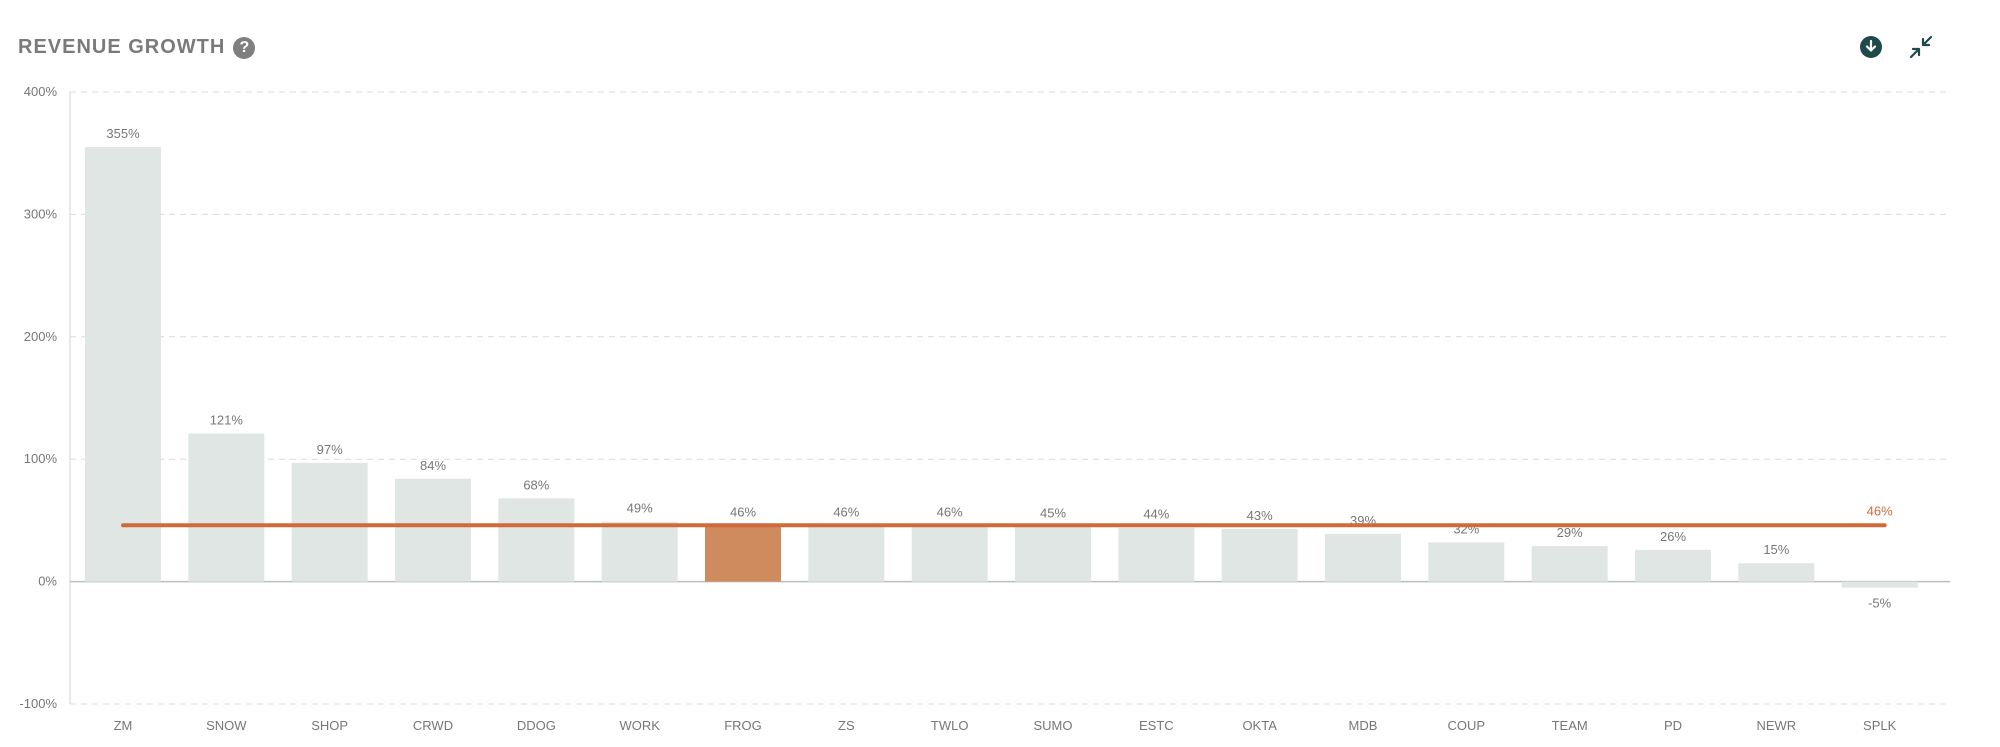  I want to click on chart-header: REVENUE GROWTH ?, so click(137, 47).